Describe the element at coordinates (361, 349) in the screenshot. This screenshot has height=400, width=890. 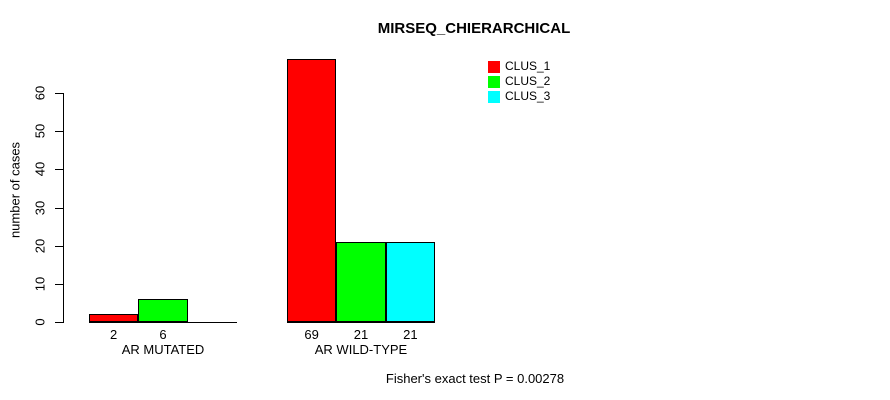
I see `category-label: AR WILD-TYPE` at that location.